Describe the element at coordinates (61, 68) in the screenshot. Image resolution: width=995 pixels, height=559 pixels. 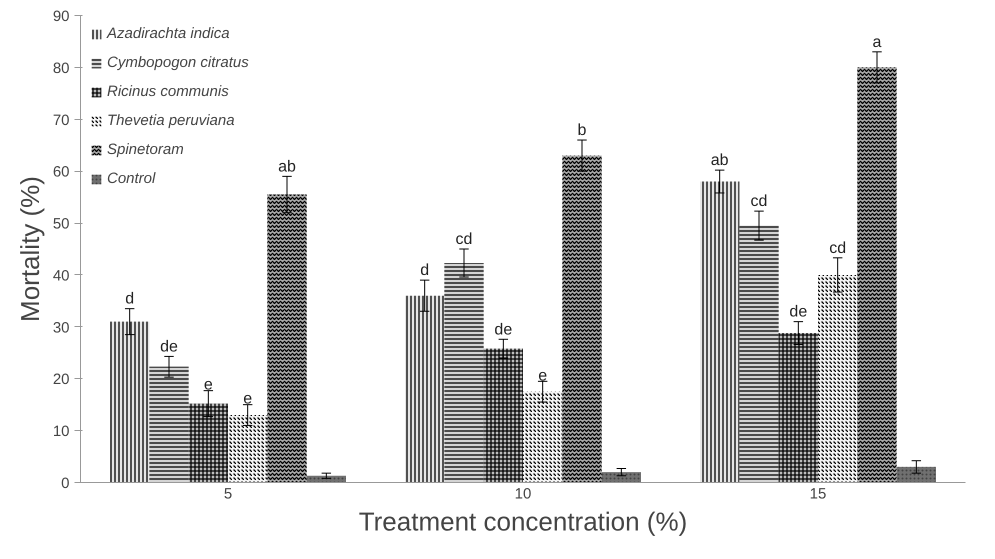
I see `y-tick-label: 80` at that location.